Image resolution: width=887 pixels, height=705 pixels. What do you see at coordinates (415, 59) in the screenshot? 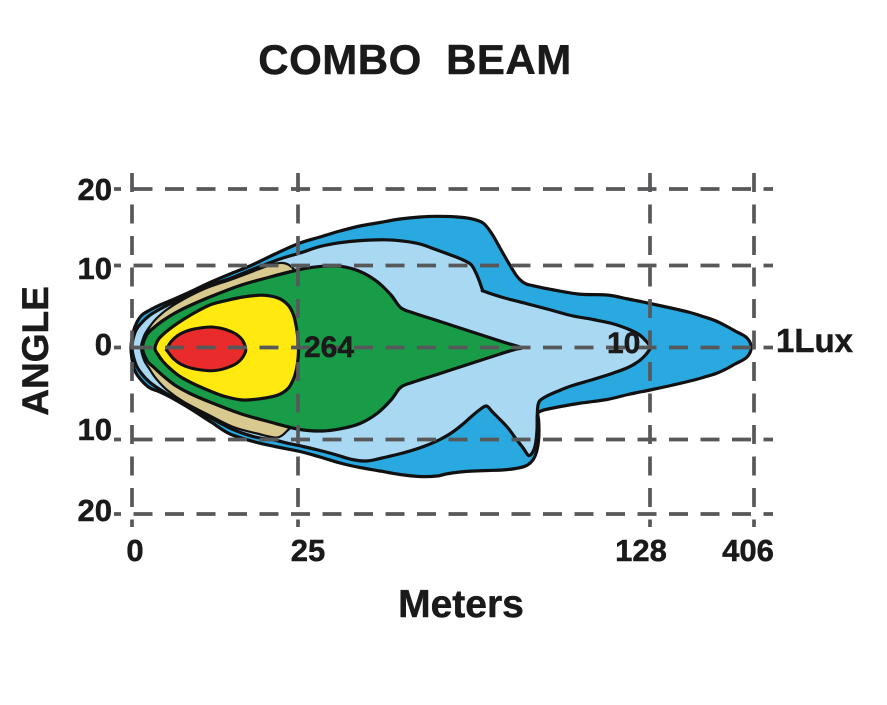
I see `svg-text: COMBO BEAM` at bounding box center [415, 59].